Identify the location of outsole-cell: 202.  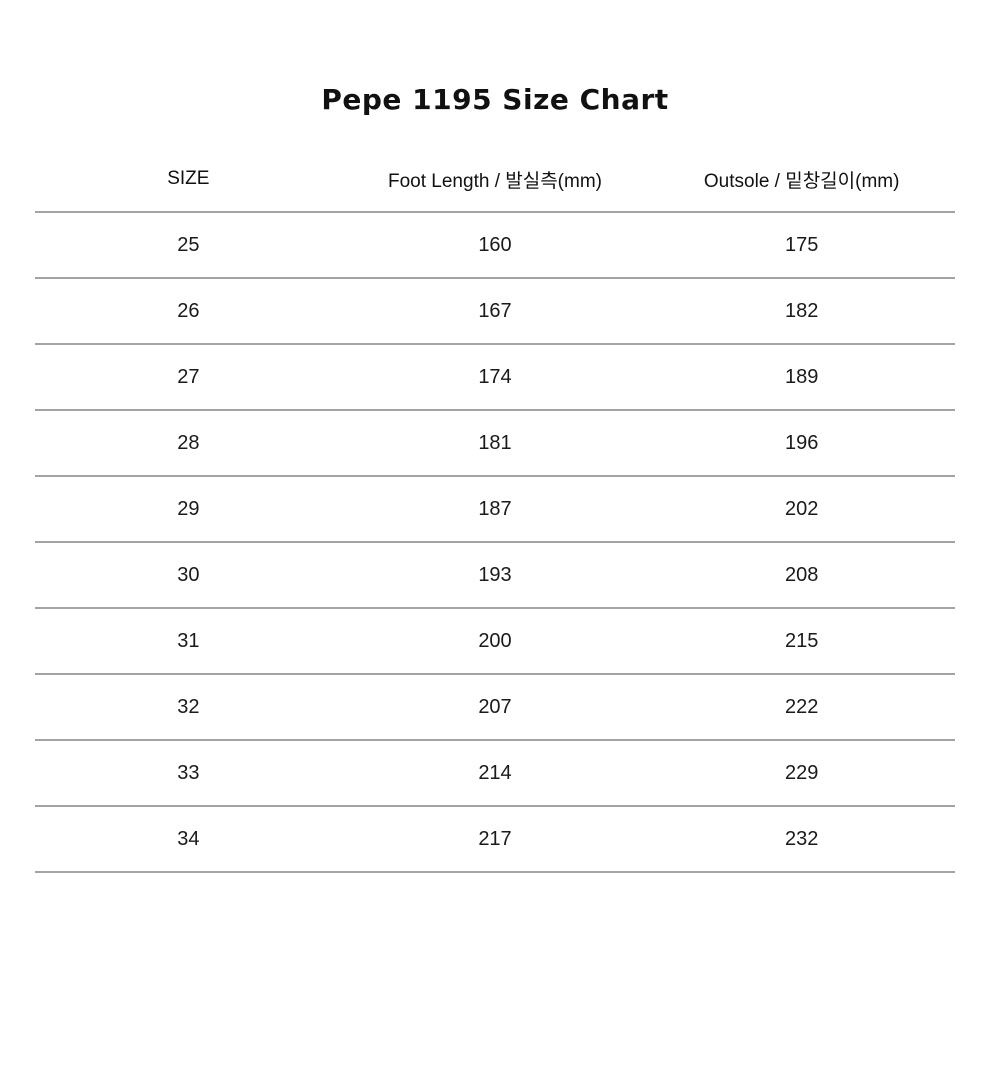
(801, 508).